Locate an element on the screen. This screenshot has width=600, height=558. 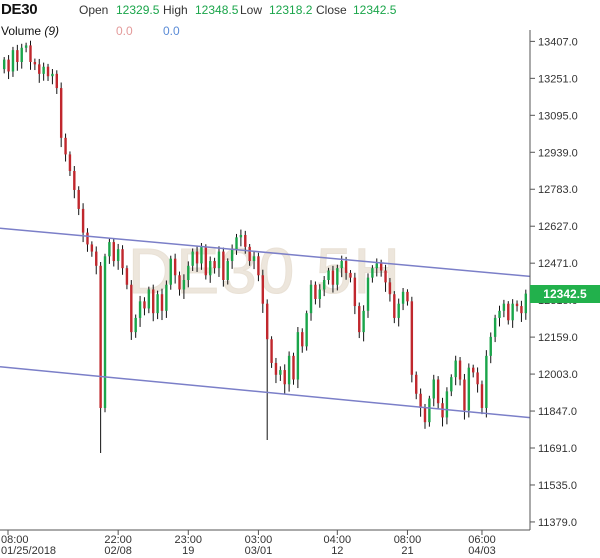
y-tick-label: 11379.0 is located at coordinates (557, 523).